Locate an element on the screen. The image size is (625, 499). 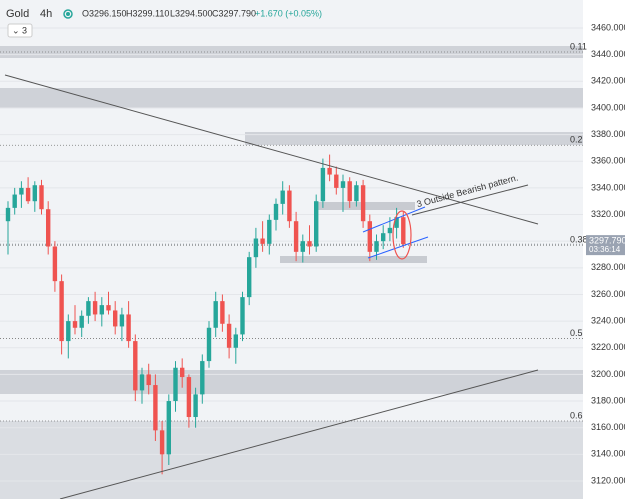
y-tick-label: 3360.000 is located at coordinates (608, 161).